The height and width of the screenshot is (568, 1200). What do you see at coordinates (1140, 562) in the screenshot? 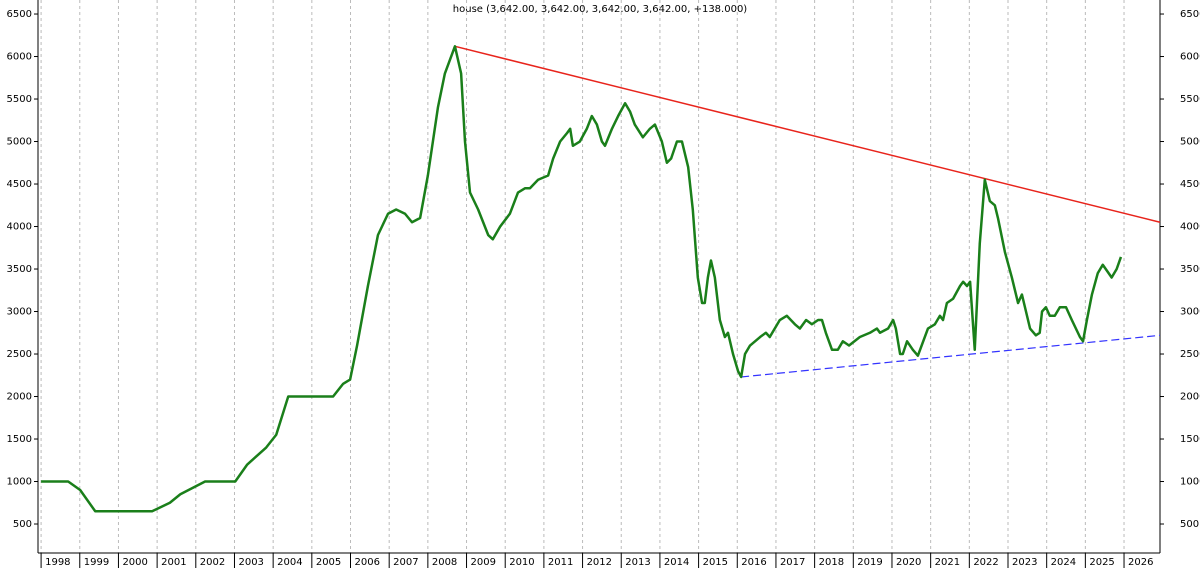
I see `x-tick-label: 2026` at bounding box center [1140, 562].